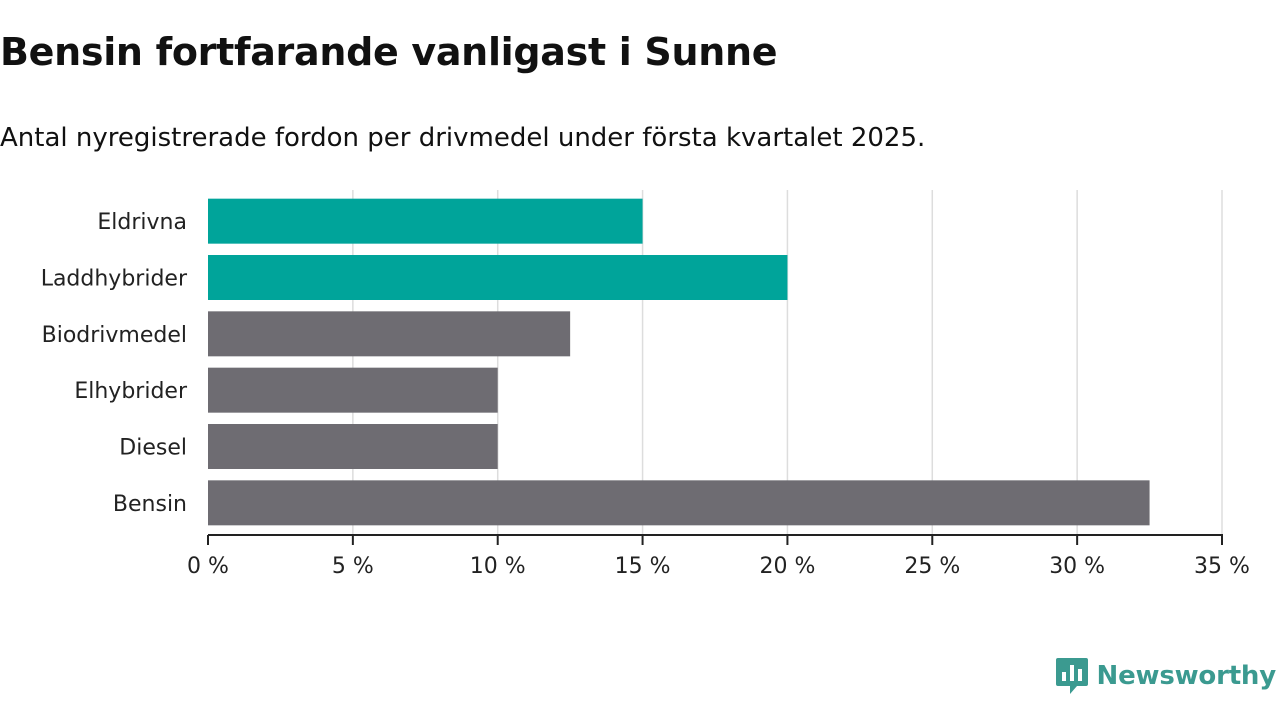  What do you see at coordinates (142, 222) in the screenshot?
I see `category-label: Eldrivna` at bounding box center [142, 222].